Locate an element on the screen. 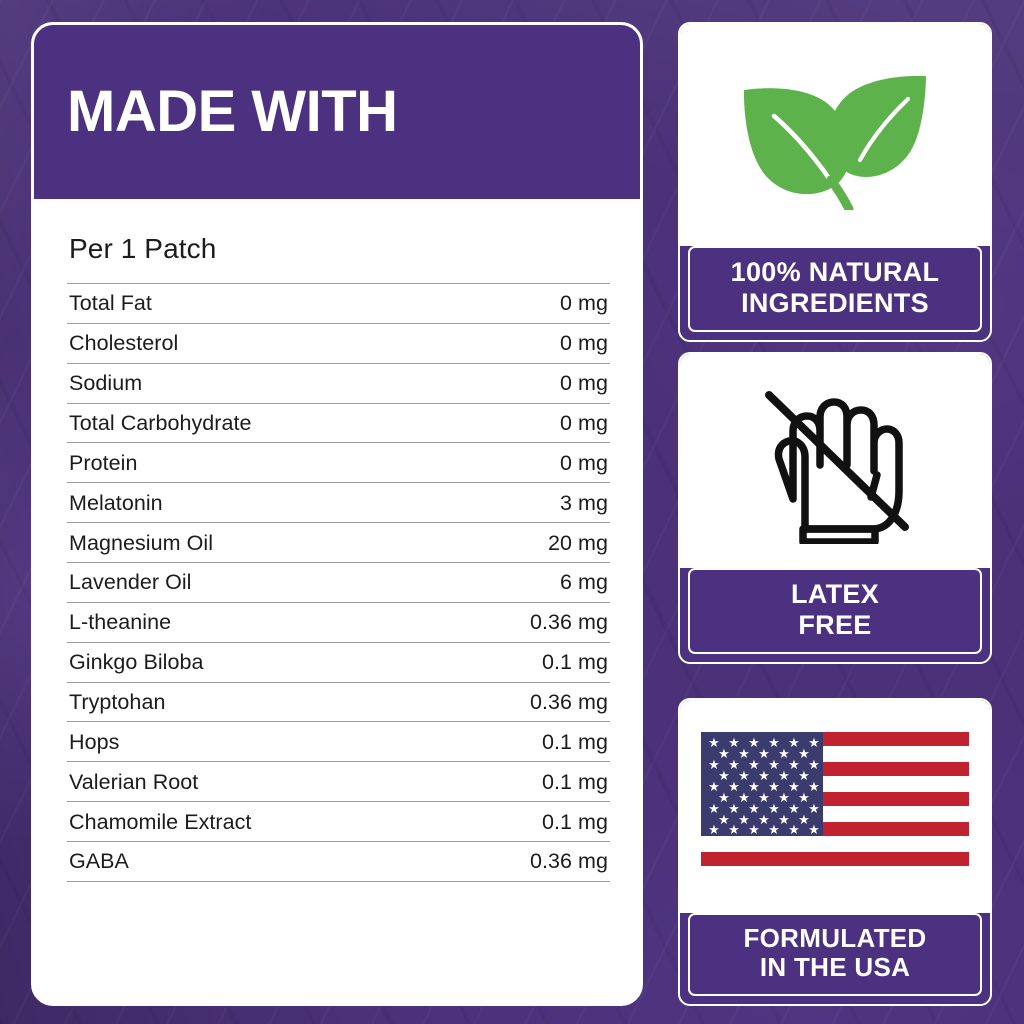 This screenshot has height=1024, width=1024. table-row: Valerian Root 0.1 mg is located at coordinates (338, 781).